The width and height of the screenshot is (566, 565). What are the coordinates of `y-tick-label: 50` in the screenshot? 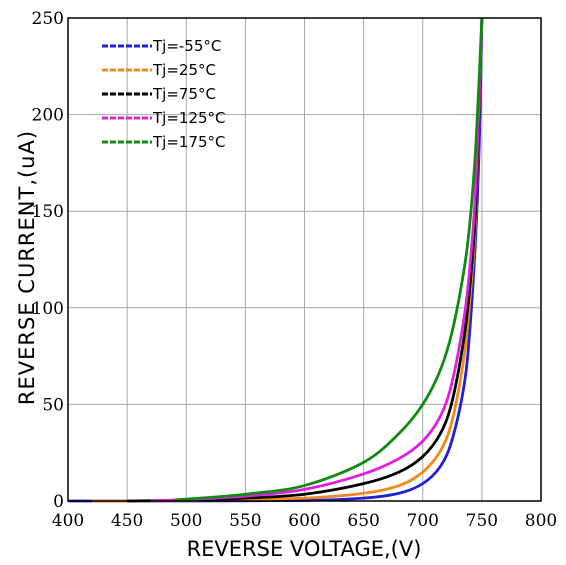 It's located at (53, 405).